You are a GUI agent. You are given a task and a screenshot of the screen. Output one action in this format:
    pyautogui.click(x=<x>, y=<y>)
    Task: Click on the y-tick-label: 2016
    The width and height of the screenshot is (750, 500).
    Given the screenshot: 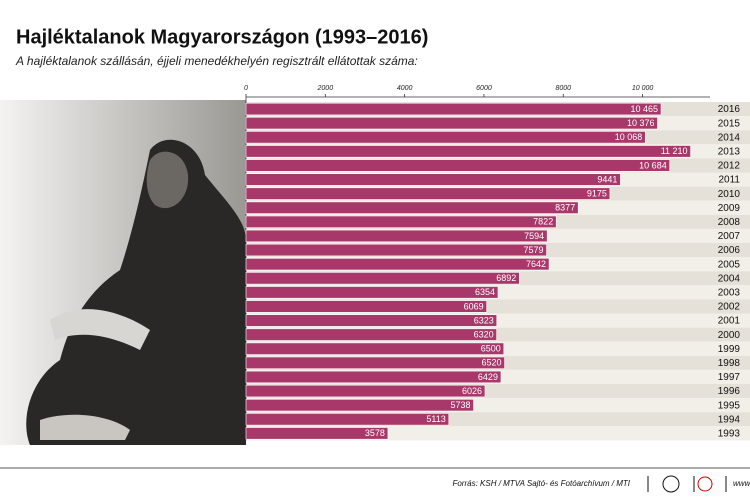 What is the action you would take?
    pyautogui.click(x=729, y=109)
    